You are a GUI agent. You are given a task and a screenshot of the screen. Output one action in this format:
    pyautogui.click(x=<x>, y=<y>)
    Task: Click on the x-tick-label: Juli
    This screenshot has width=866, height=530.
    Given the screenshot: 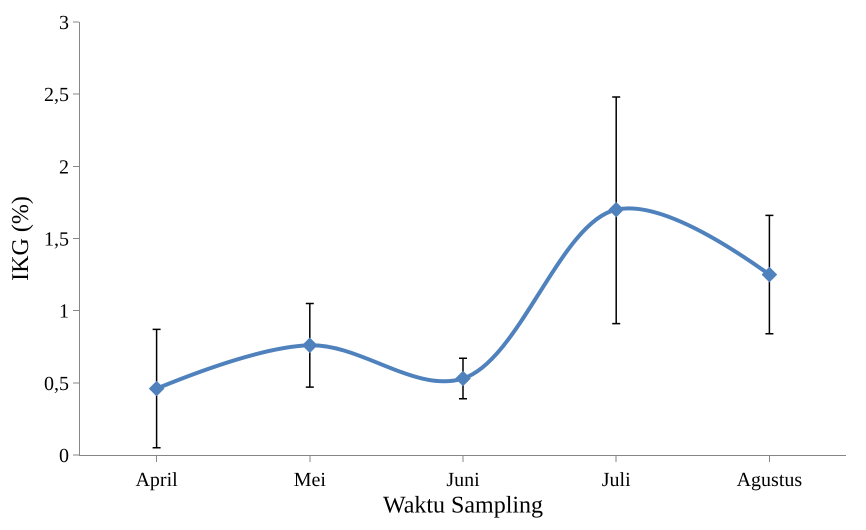 What is the action you would take?
    pyautogui.click(x=617, y=480)
    